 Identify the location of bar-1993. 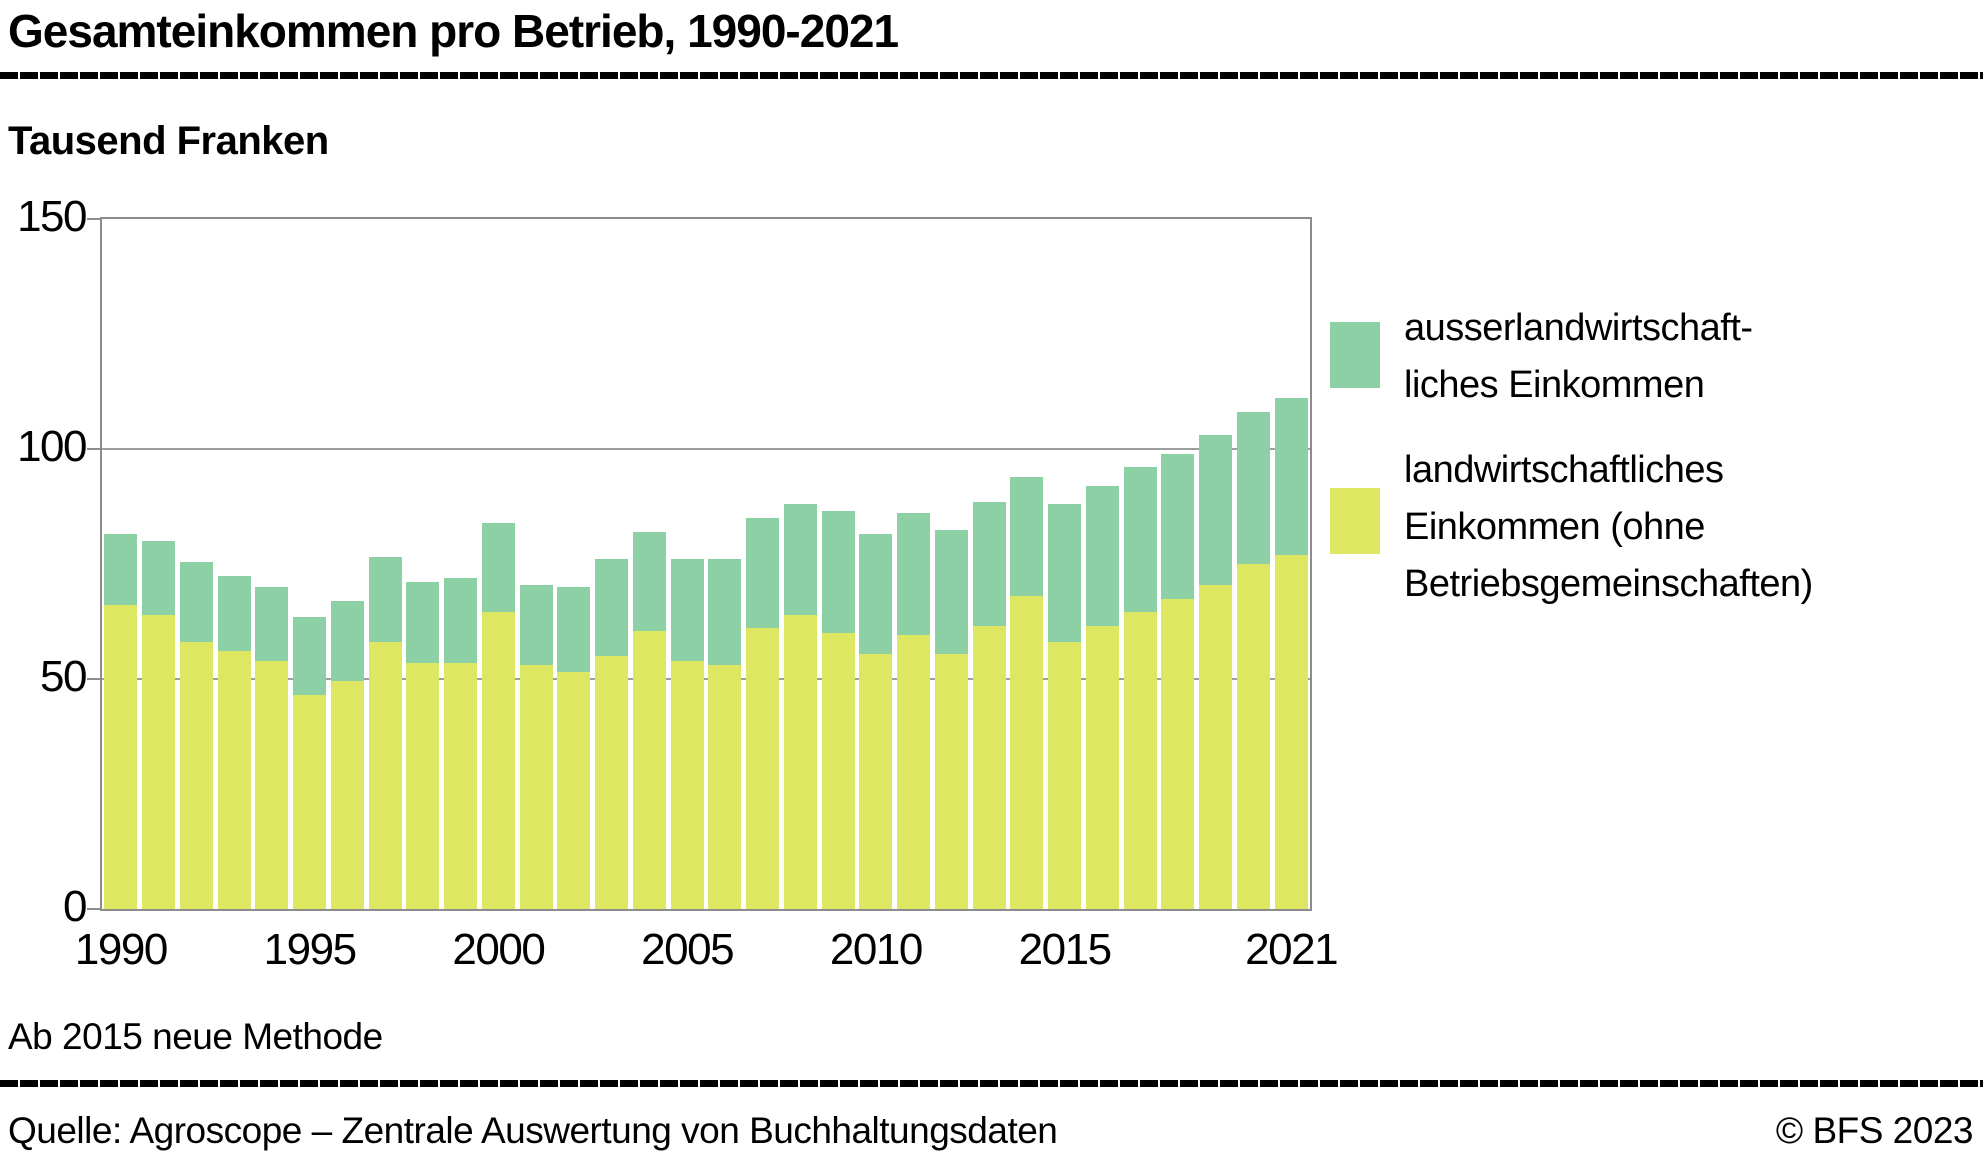
(234, 742).